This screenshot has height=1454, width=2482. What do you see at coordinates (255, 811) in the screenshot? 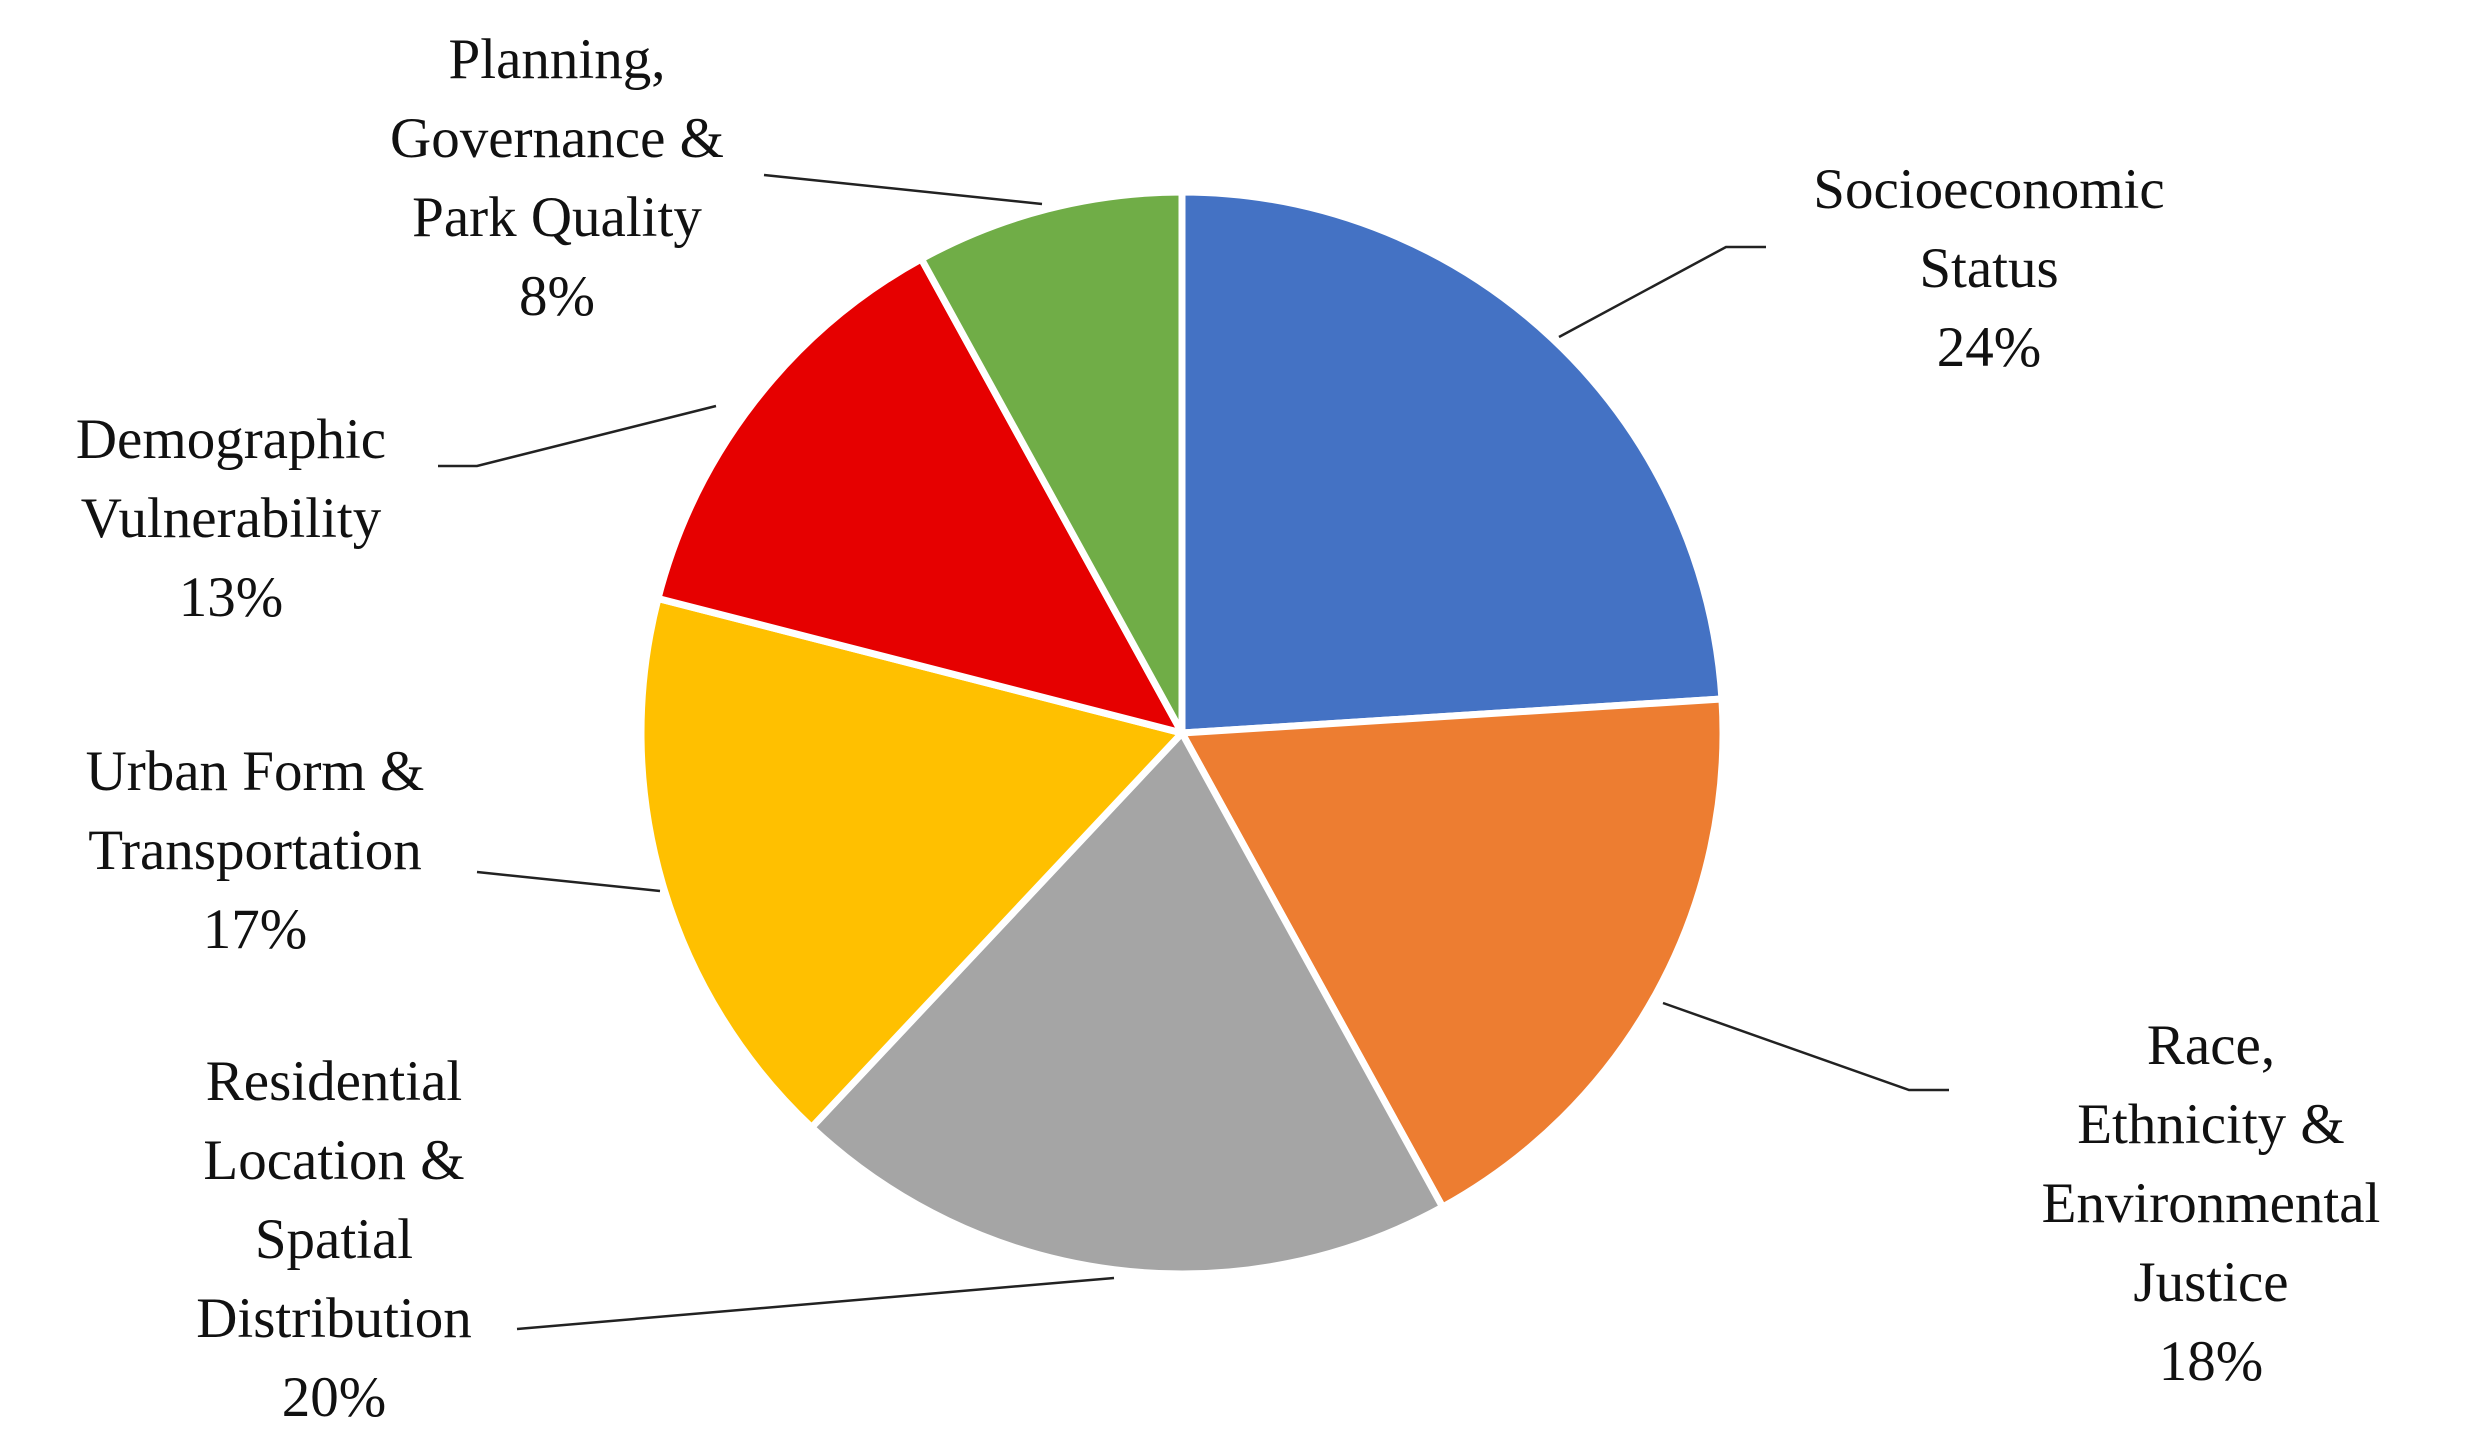
I see `category-label: Urban Form & Transportation` at bounding box center [255, 811].